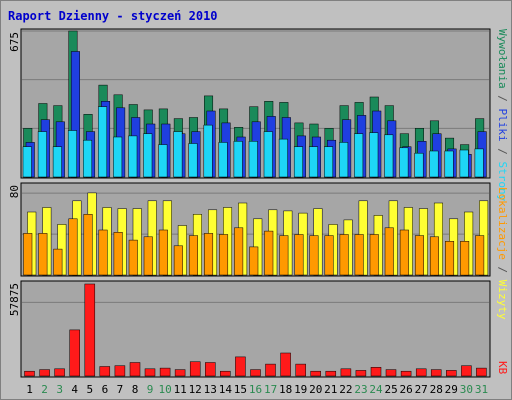 This screenshot has width=512, height=400. Describe the element at coordinates (330, 389) in the screenshot. I see `day-label: 21` at that location.